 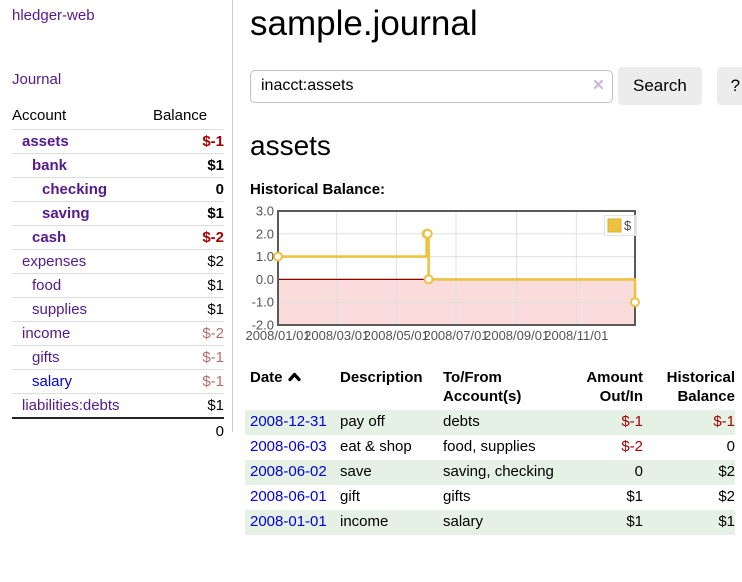 What do you see at coordinates (614, 387) in the screenshot?
I see `register-header-amount: Amount Out/In` at bounding box center [614, 387].